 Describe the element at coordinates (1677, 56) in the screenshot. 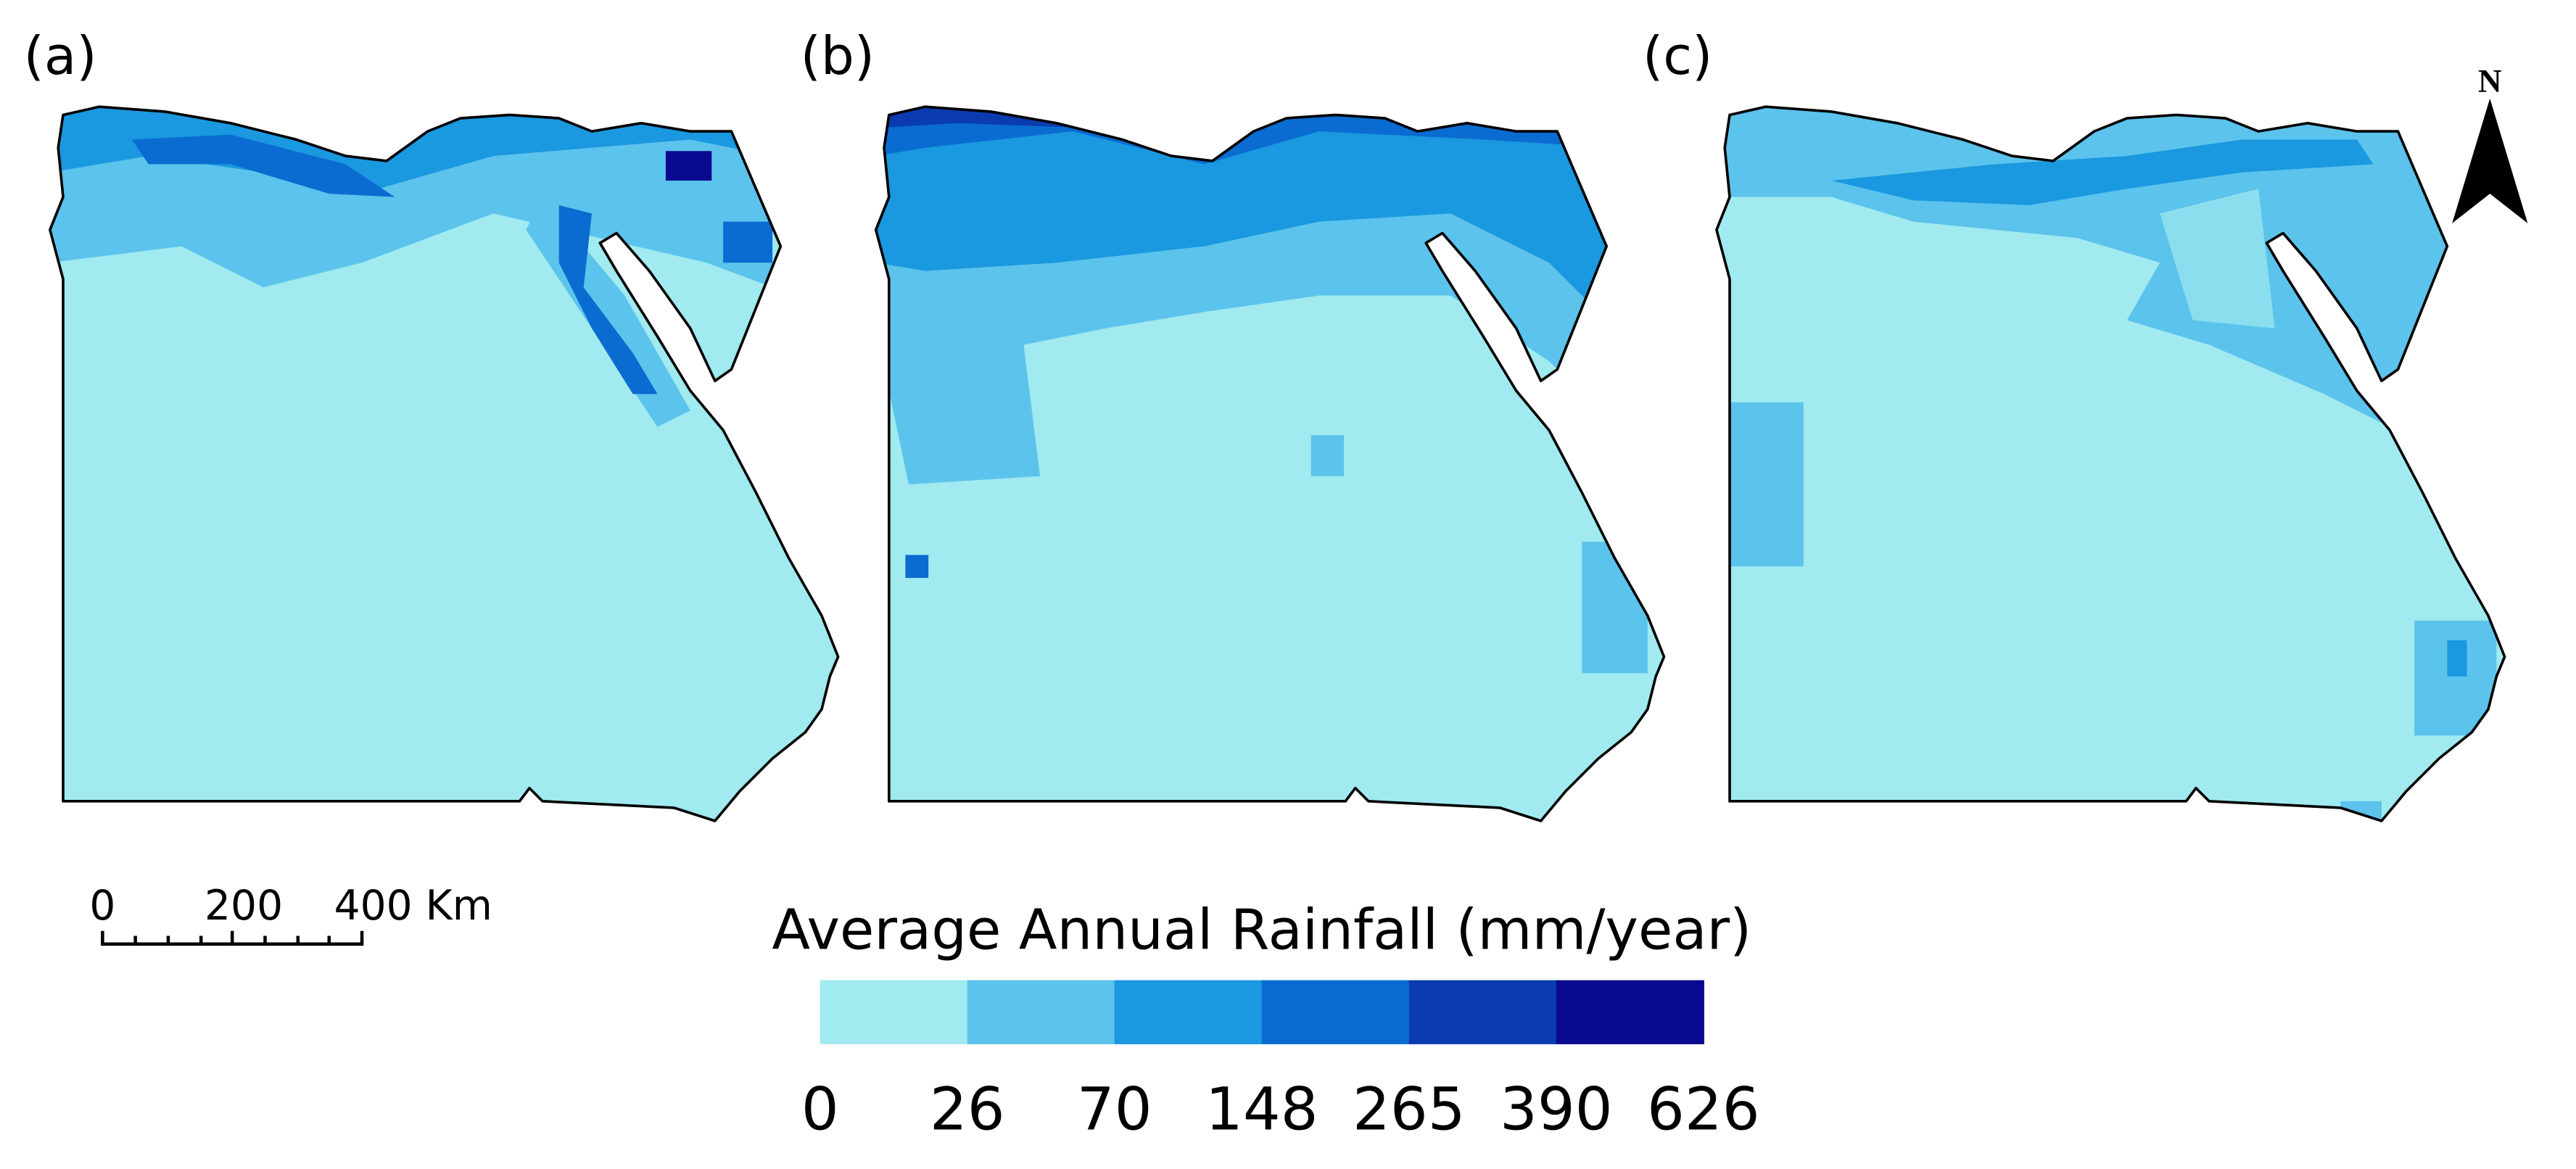

I see `panel-label: (c)` at that location.